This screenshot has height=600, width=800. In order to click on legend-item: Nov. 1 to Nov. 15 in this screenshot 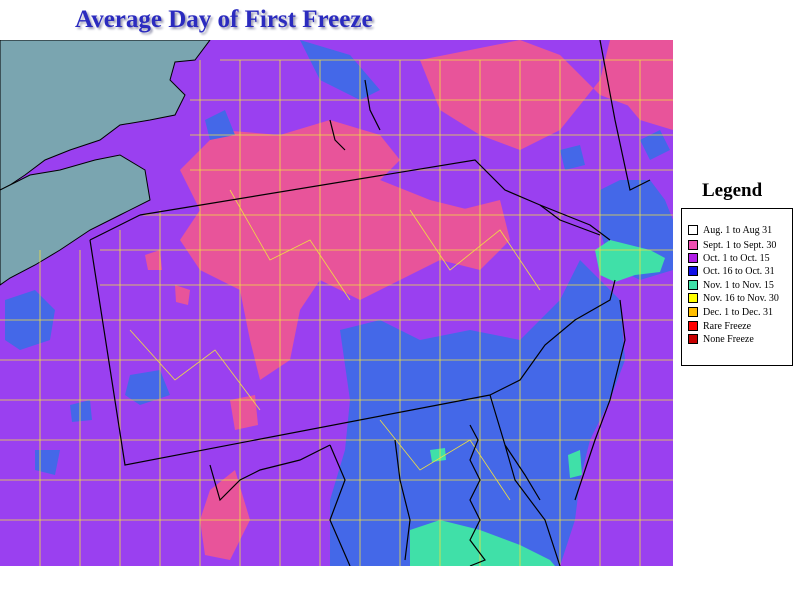, I will do `click(731, 285)`.